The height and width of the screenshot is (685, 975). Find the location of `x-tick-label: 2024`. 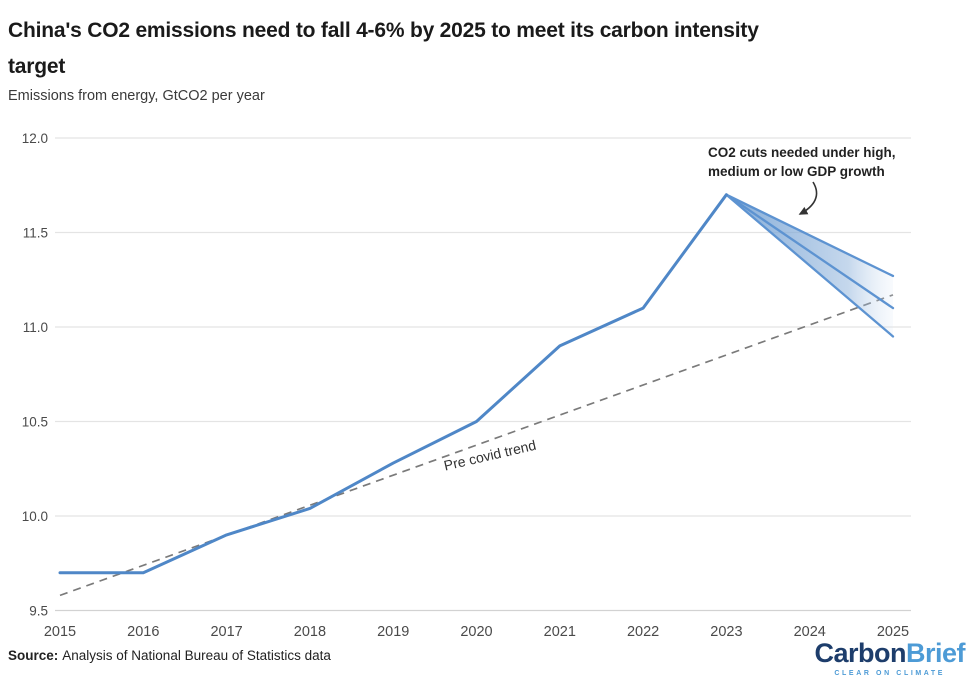

x-tick-label: 2024 is located at coordinates (810, 632).